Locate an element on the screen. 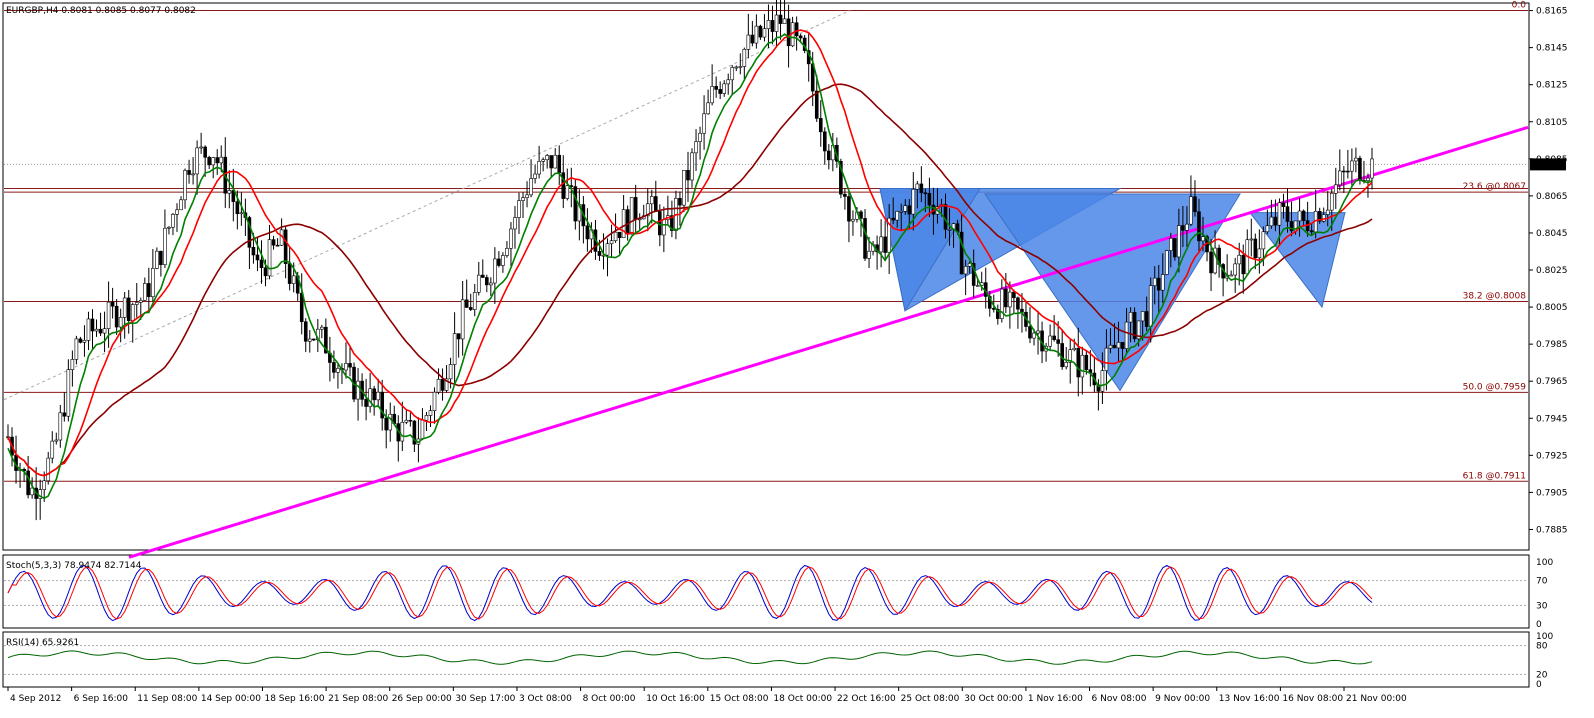  fib-level-label: 23.6 @0.8067 is located at coordinates (1494, 187).